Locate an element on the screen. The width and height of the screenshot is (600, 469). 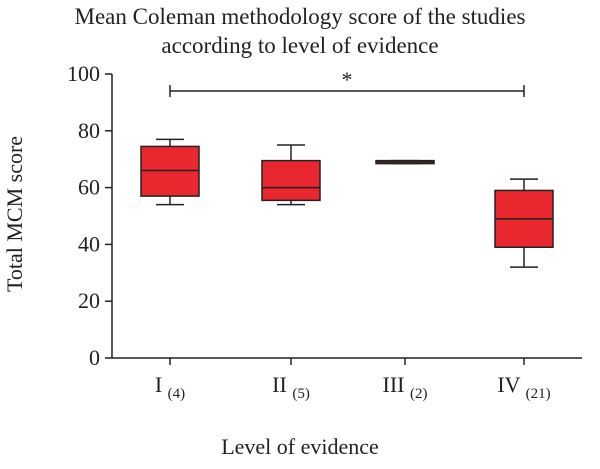
x-tick-label: I (4) is located at coordinates (170, 387).